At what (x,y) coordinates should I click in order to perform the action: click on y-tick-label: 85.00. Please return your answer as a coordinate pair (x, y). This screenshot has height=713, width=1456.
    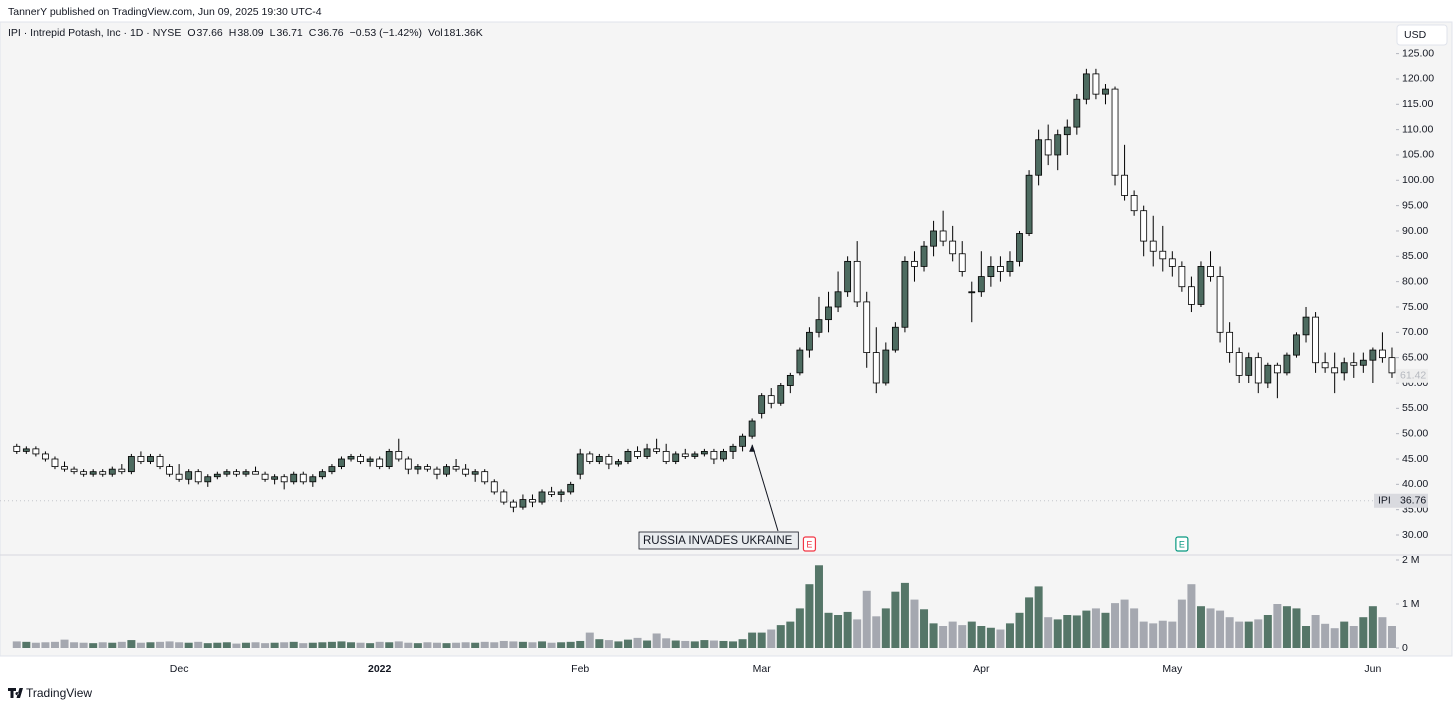
    Looking at the image, I should click on (1415, 256).